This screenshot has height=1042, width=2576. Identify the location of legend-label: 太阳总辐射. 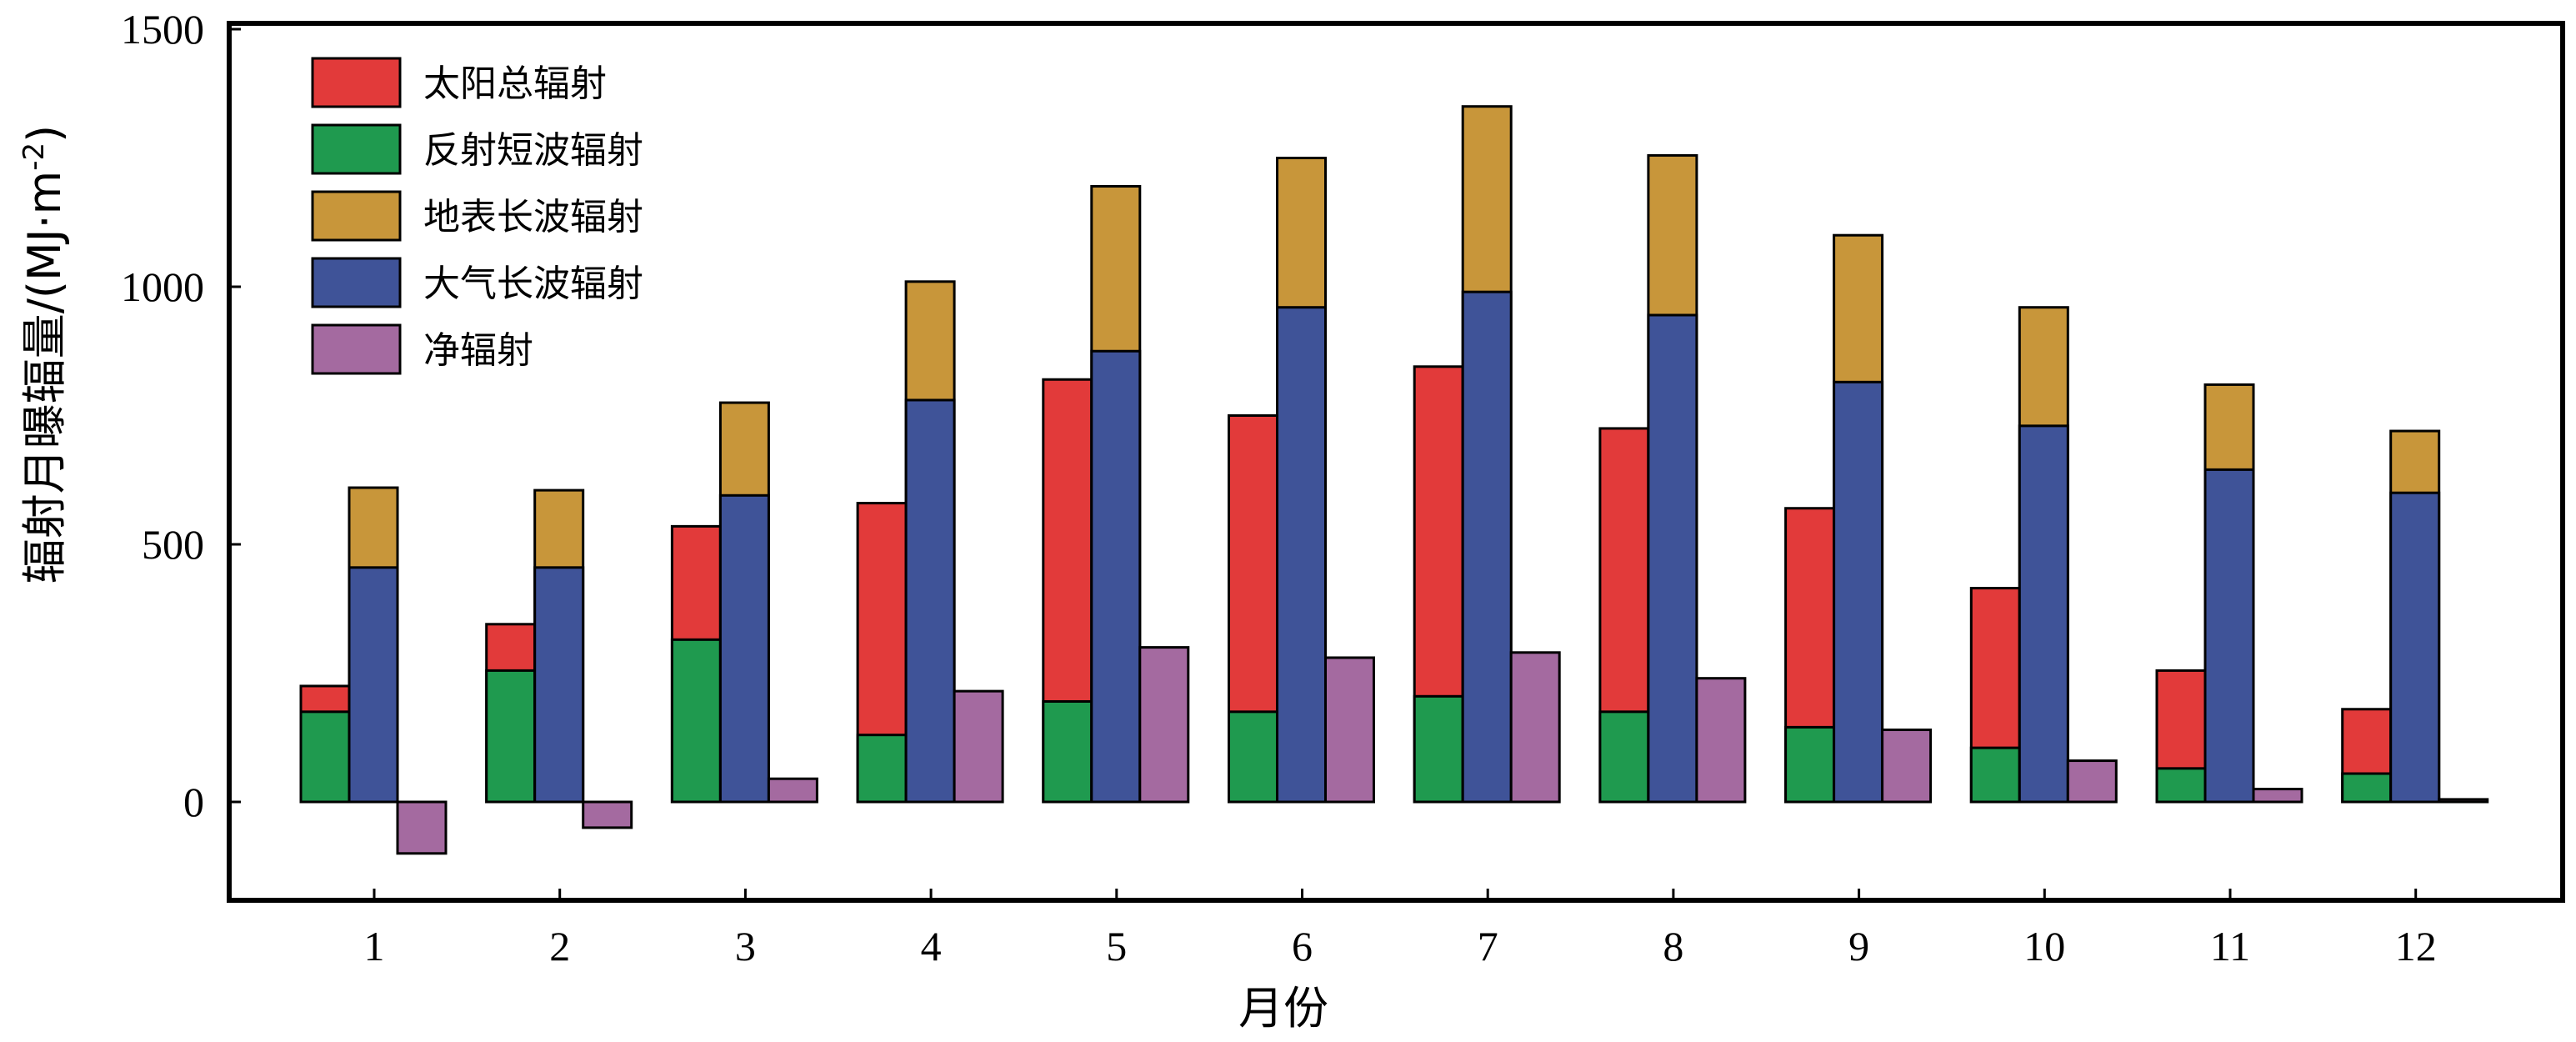
(515, 84).